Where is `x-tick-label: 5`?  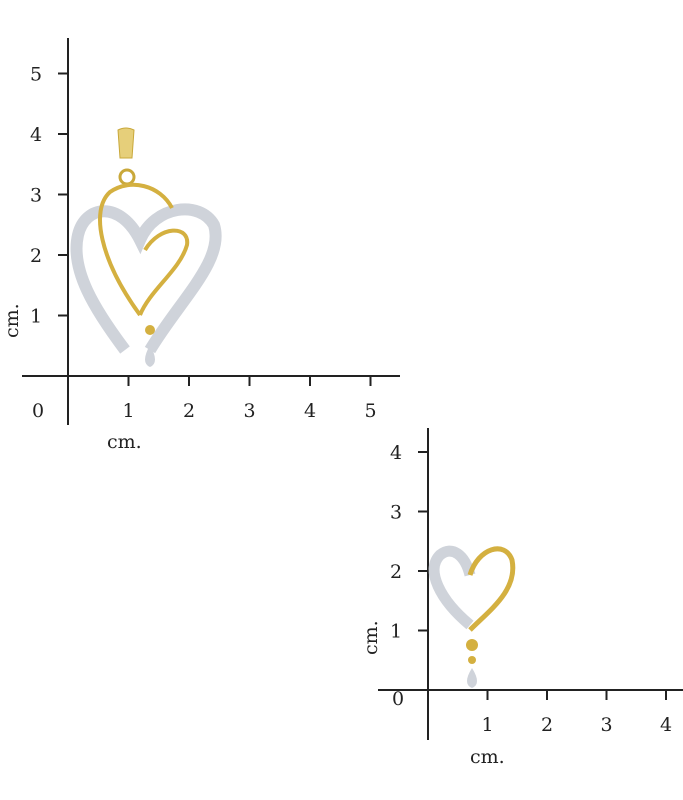
x-tick-label: 5 is located at coordinates (371, 411).